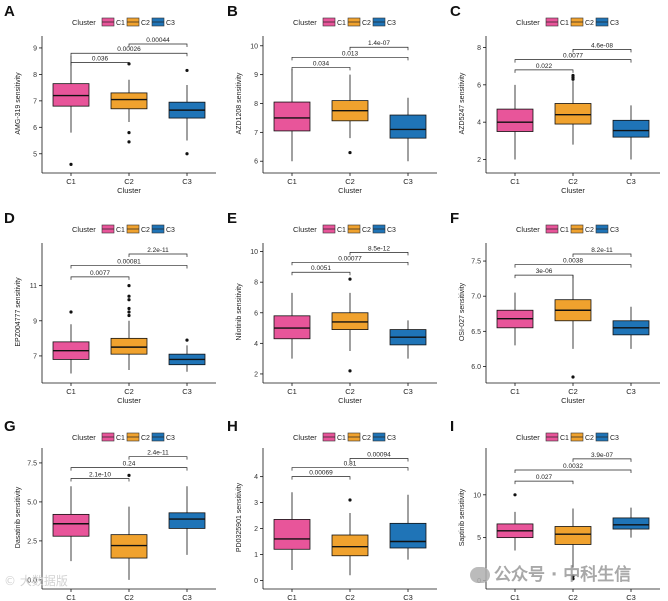 This screenshot has height=601, width=668. What do you see at coordinates (18, 103) in the screenshot?
I see `y-axis-title: AMG-319 sensitivity` at bounding box center [18, 103].